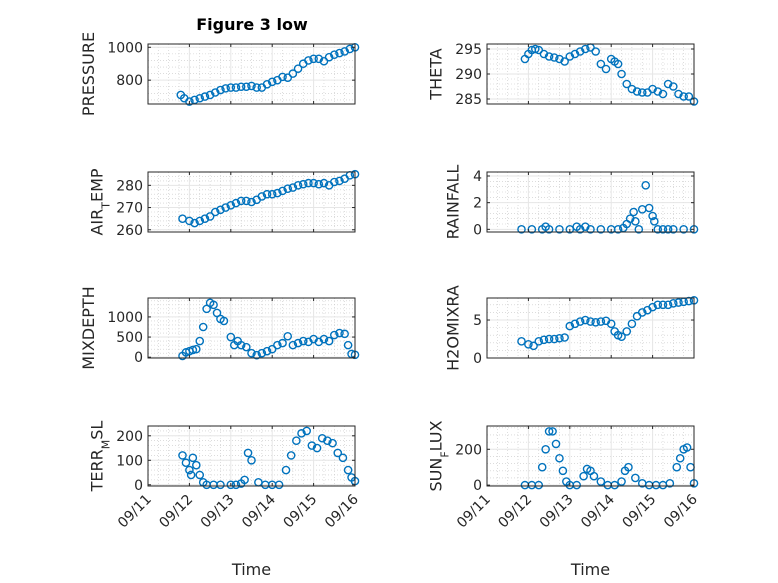 Image resolution: width=778 pixels, height=583 pixels. Describe the element at coordinates (557, 512) in the screenshot. I see `x-tick-label: 09/13` at that location.